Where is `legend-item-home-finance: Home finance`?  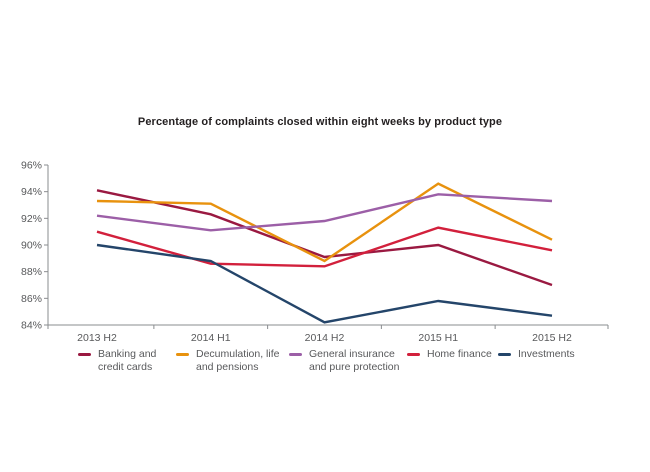 legend-item-home-finance: Home finance is located at coordinates (449, 354).